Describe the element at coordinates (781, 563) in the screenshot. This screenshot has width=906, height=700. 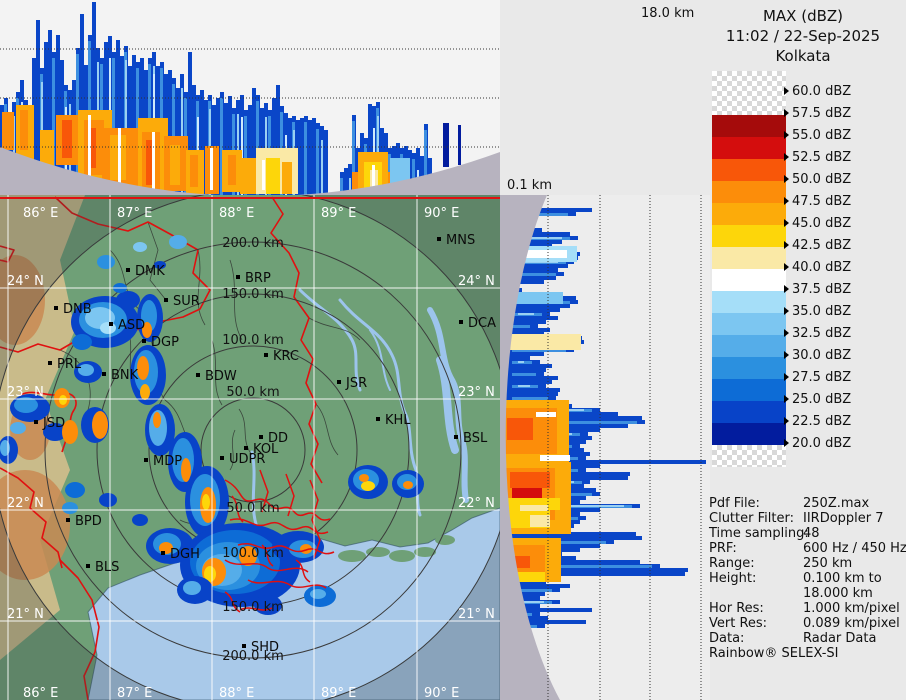
I see `metadata-row: Range: 250 km` at that location.